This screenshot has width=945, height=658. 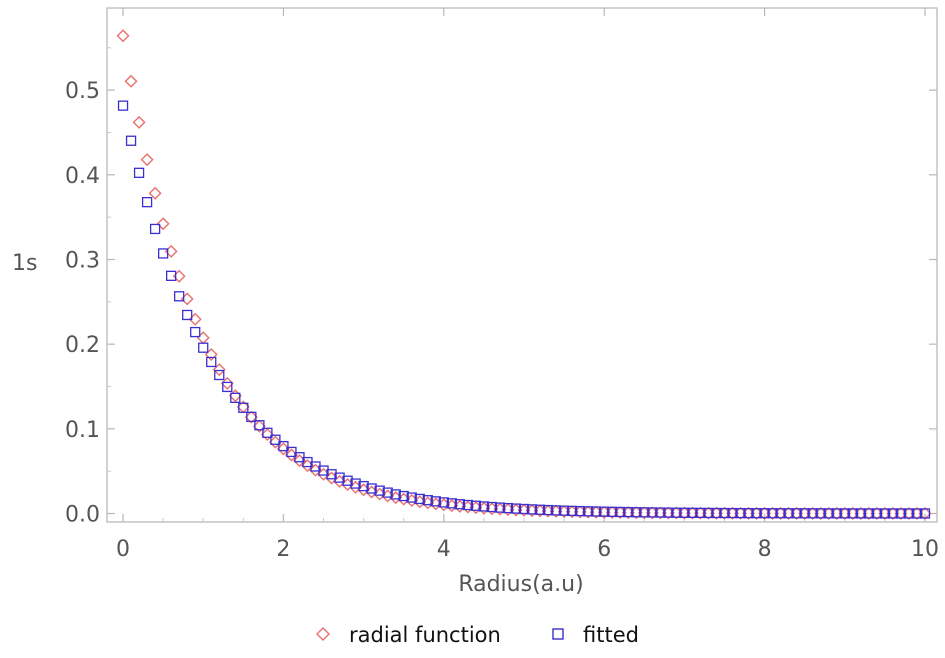 What do you see at coordinates (558, 634) in the screenshot?
I see `legend-marker-fitted` at bounding box center [558, 634].